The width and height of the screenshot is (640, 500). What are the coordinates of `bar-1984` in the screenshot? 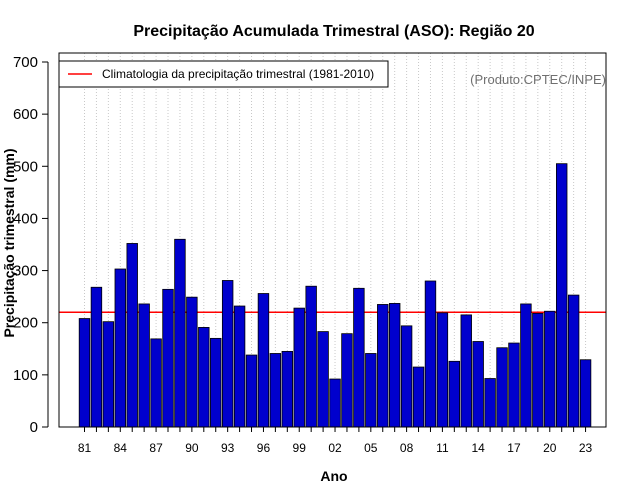 It's located at (120, 348).